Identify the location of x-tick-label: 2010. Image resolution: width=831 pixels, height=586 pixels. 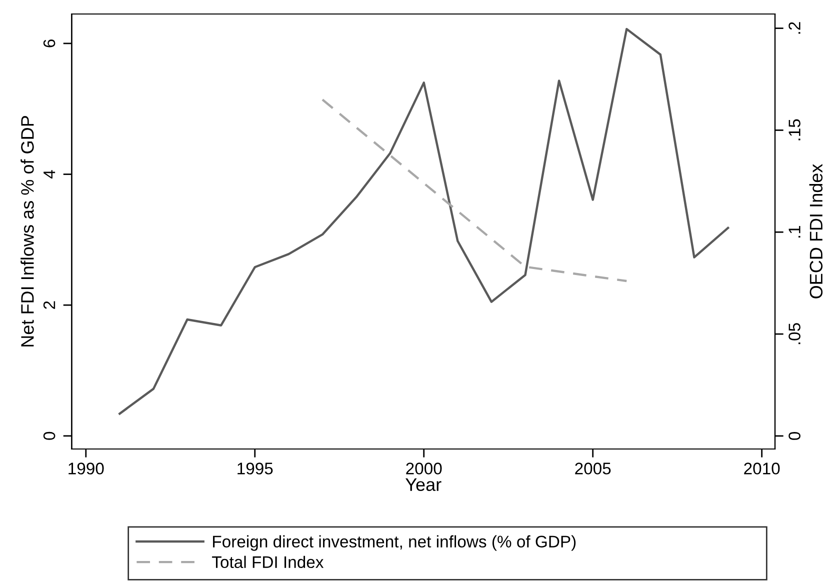
(762, 468).